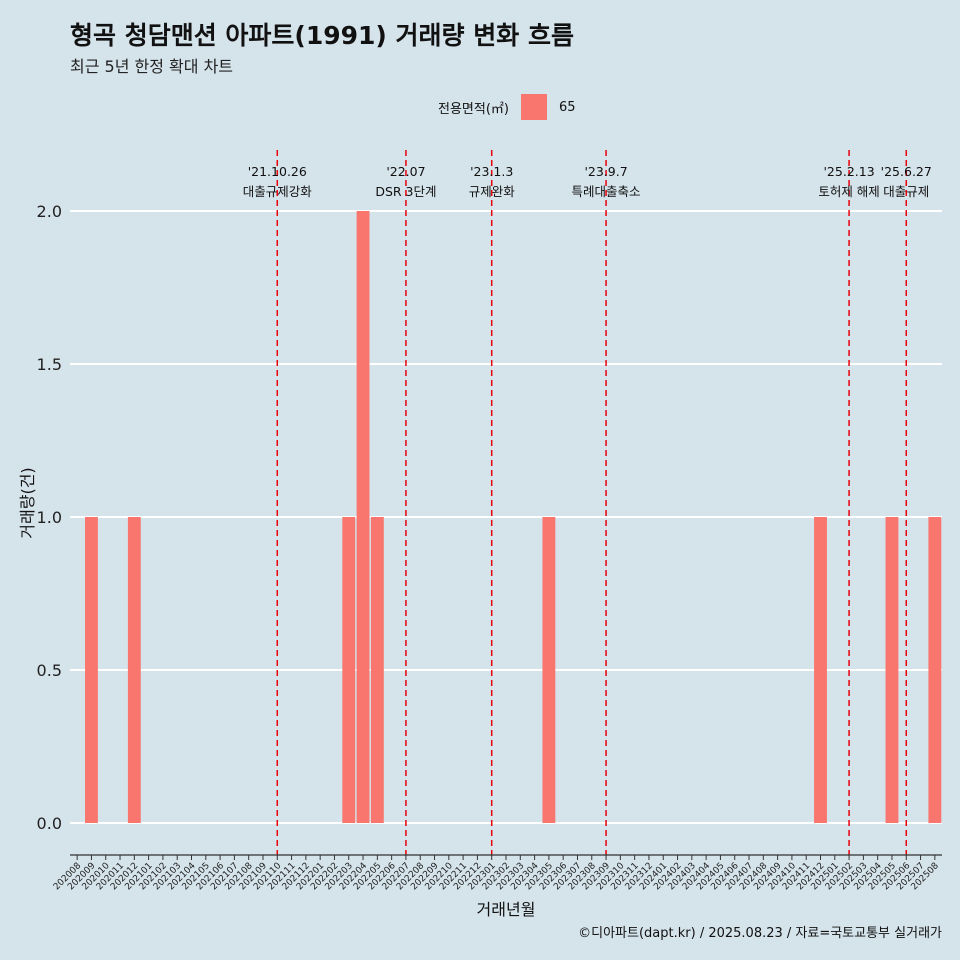  Describe the element at coordinates (49, 211) in the screenshot. I see `y-tick-label: 2.0` at that location.